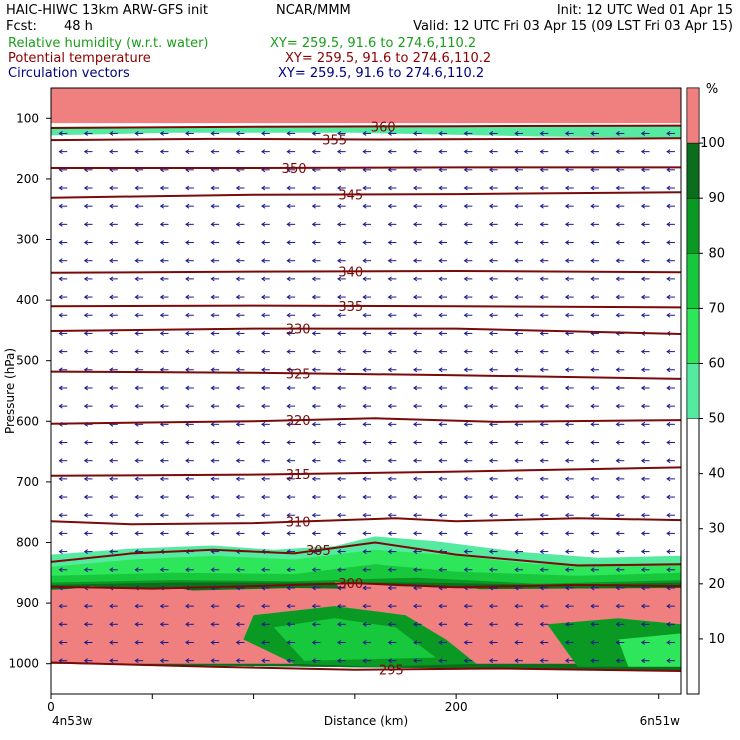 Image resolution: width=740 pixels, height=740 pixels. I want to click on fcst-value: 48 h, so click(78, 26).